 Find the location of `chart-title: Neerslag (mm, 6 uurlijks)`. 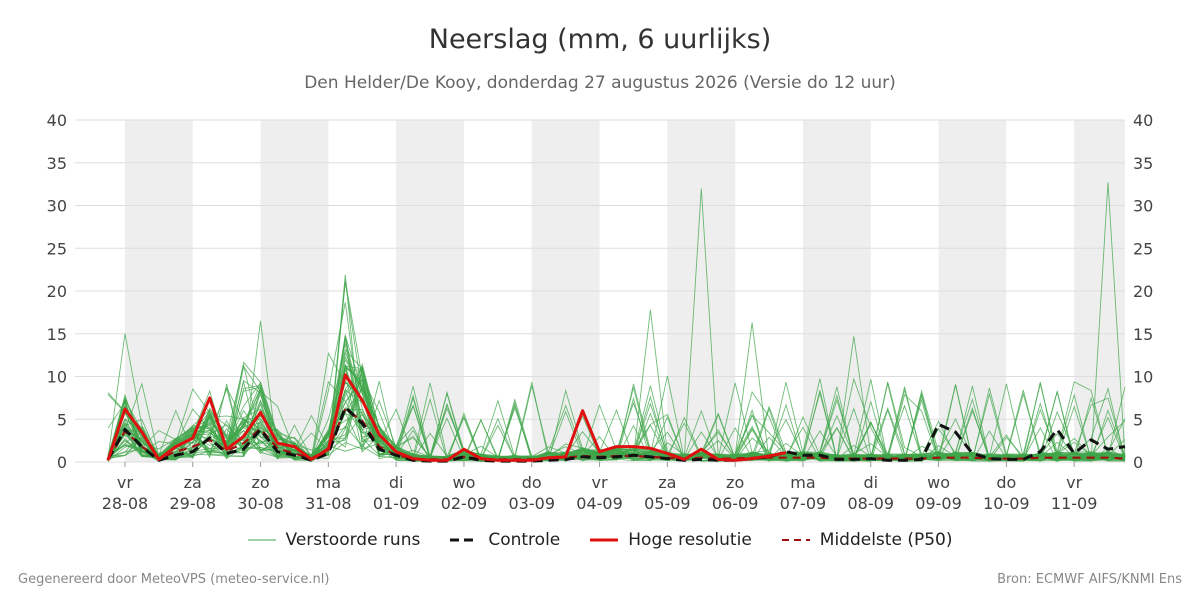

chart-title: Neerslag (mm, 6 uurlijks) is located at coordinates (600, 39).